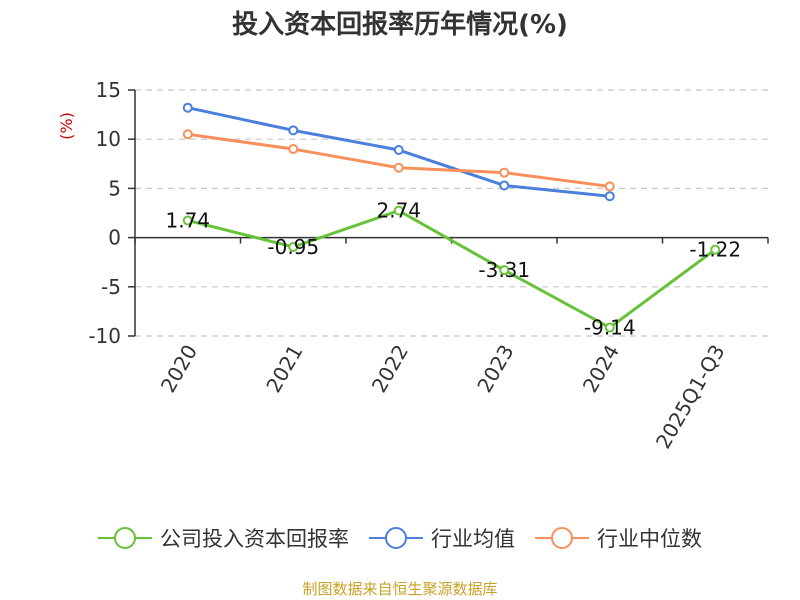  Describe the element at coordinates (649, 539) in the screenshot. I see `legend-label-industry-median: 行业中位数` at that location.